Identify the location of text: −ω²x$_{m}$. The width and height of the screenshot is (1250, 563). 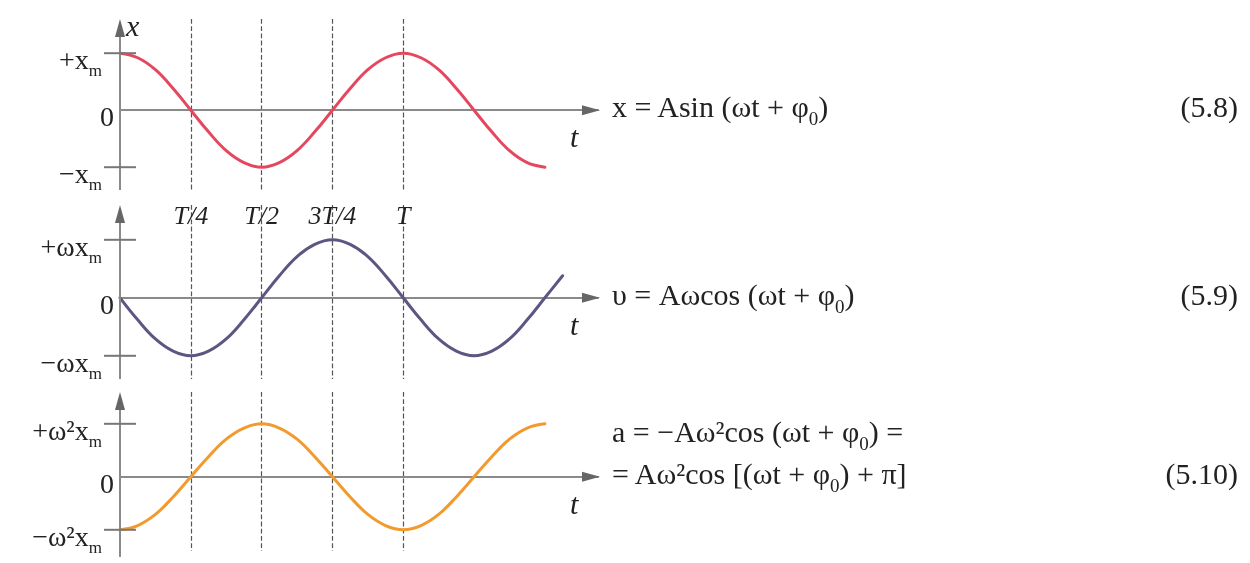
(67, 539).